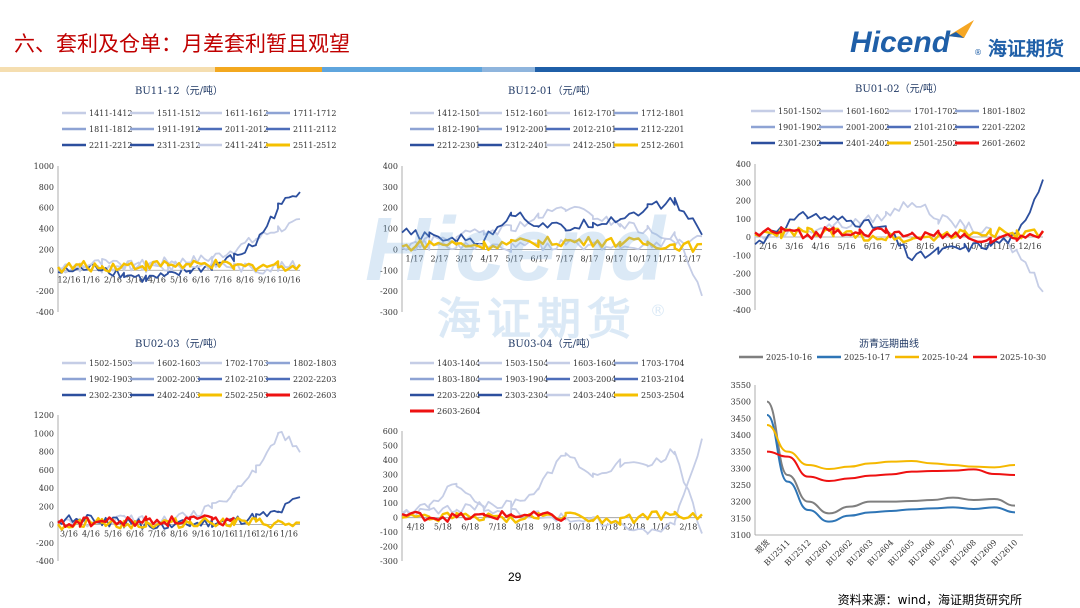 The image size is (1080, 608). What do you see at coordinates (661, 527) in the screenshot?
I see `x-tick-label: 1/18` at bounding box center [661, 527].